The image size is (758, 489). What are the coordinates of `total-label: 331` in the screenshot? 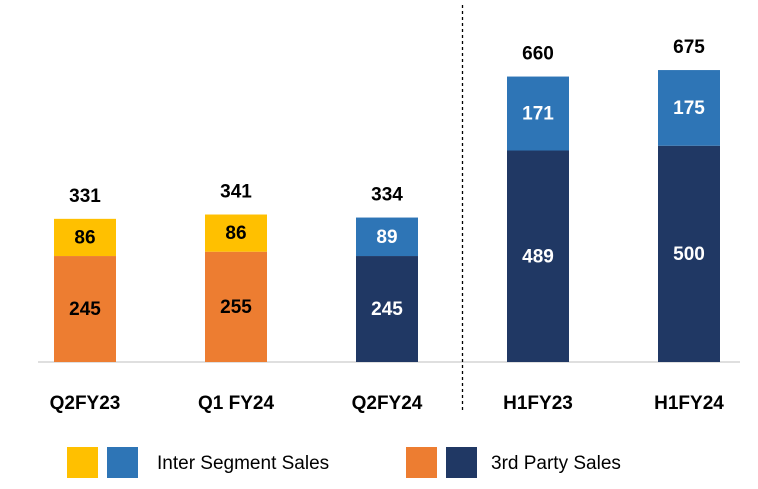 It's located at (85, 196).